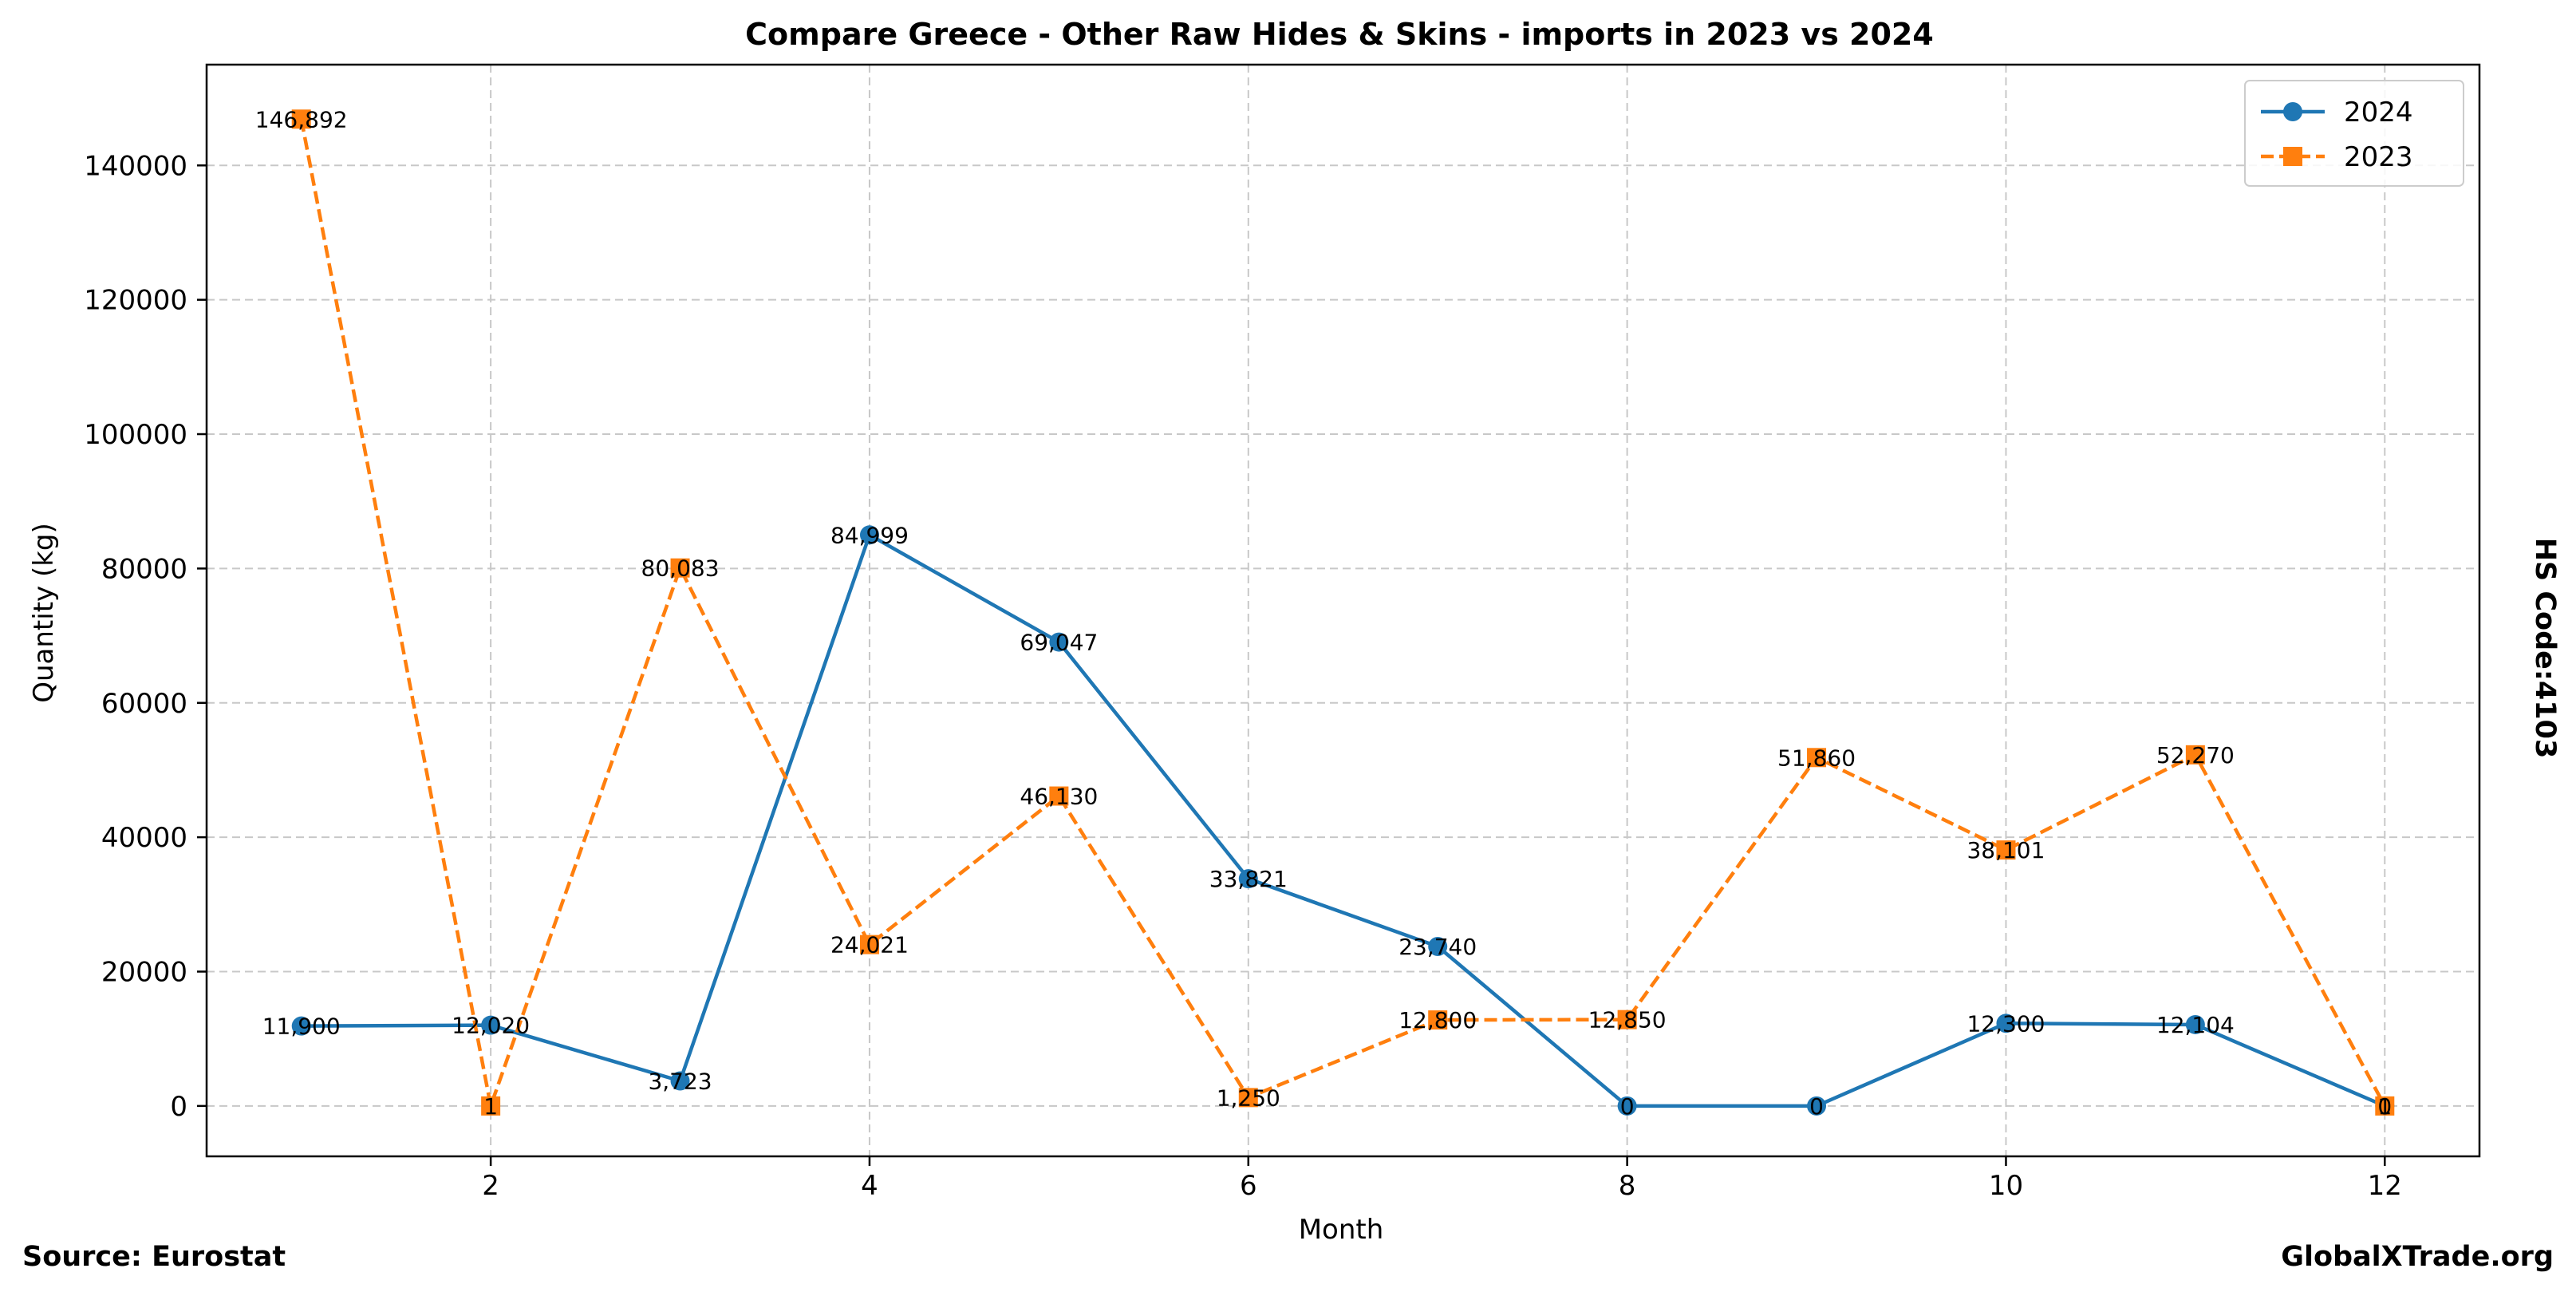  What do you see at coordinates (2418, 1257) in the screenshot?
I see `brand-watermark: GlobalXTrade.org` at bounding box center [2418, 1257].